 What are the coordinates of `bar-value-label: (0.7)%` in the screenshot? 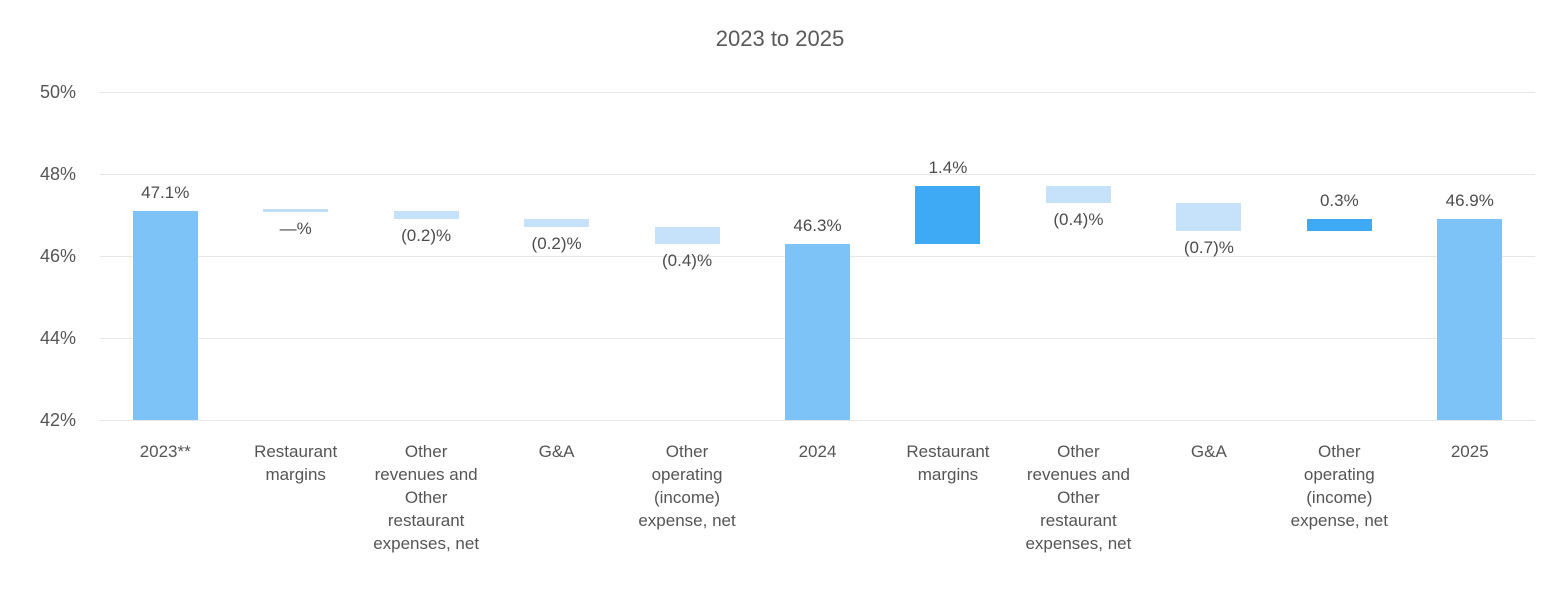 It's located at (1208, 248).